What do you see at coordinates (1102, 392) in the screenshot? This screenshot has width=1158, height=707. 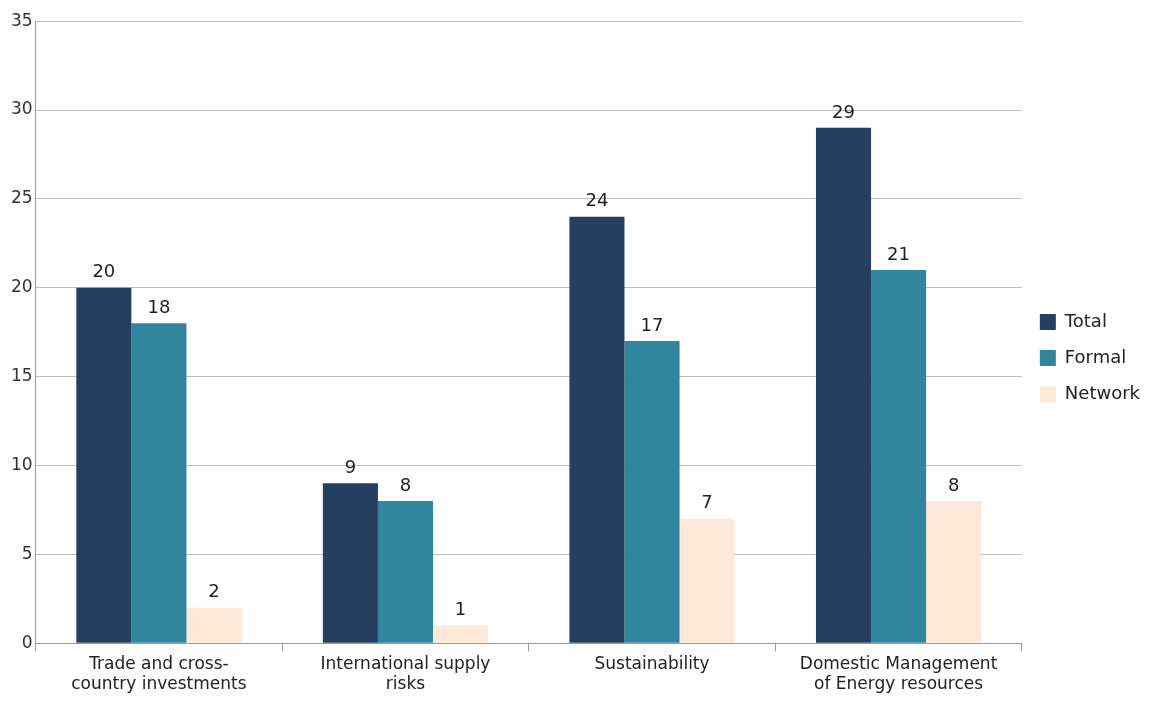 I see `legend-label: Network` at bounding box center [1102, 392].